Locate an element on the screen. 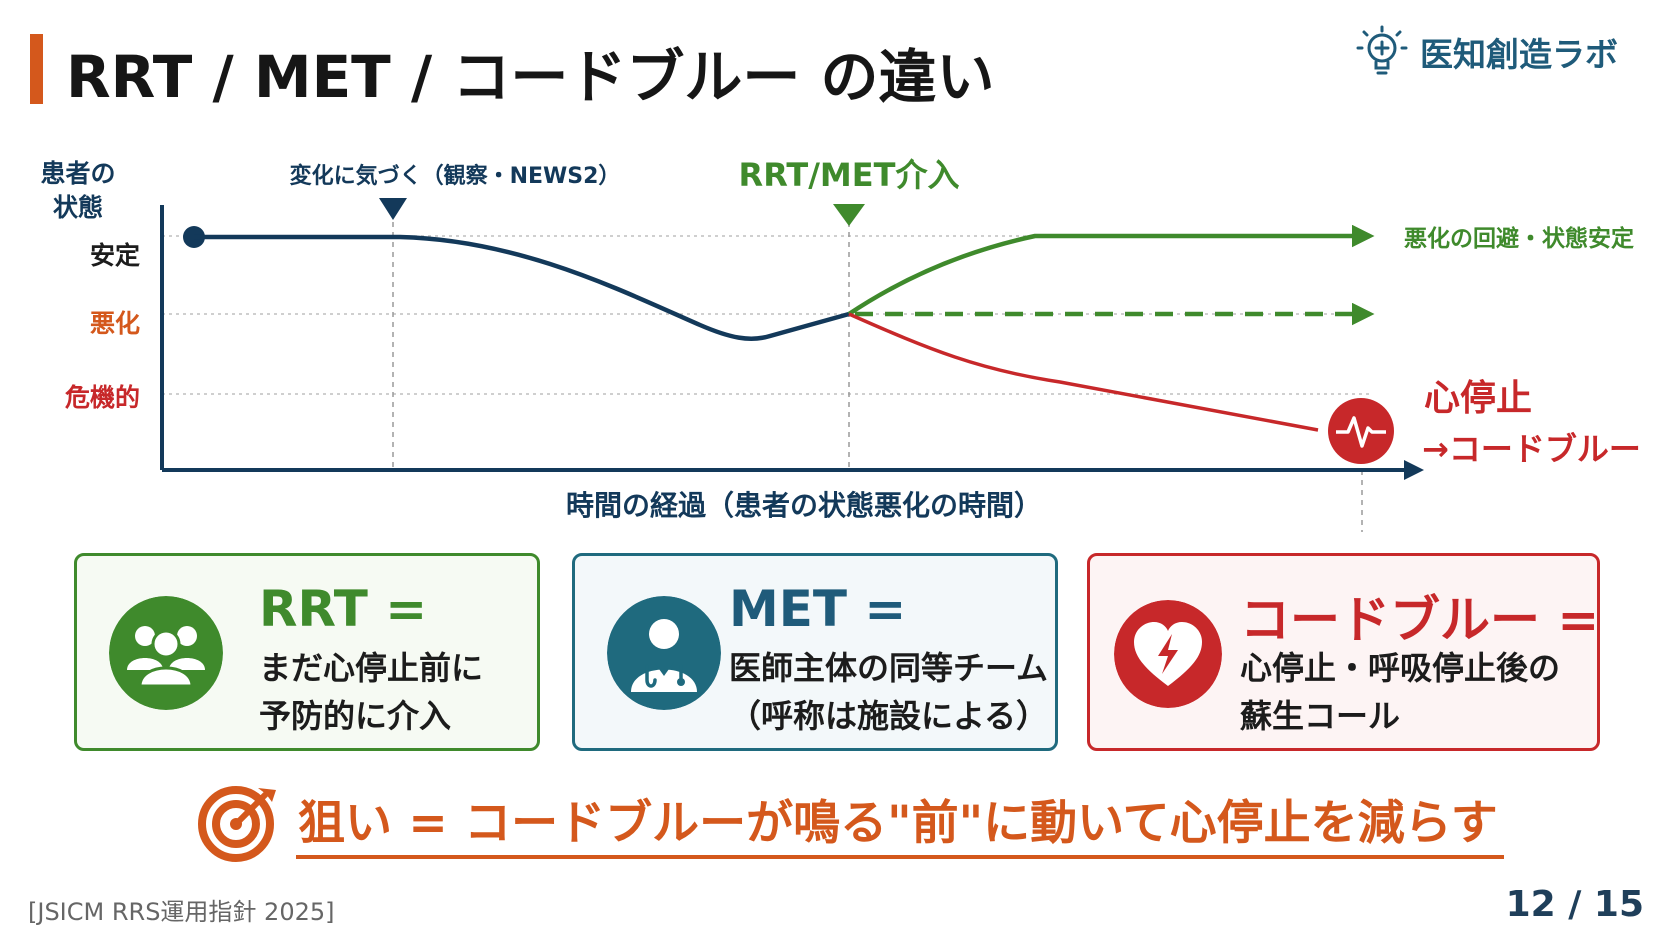 The image size is (1672, 941). patient-trajectory-line is located at coordinates (522, 287).